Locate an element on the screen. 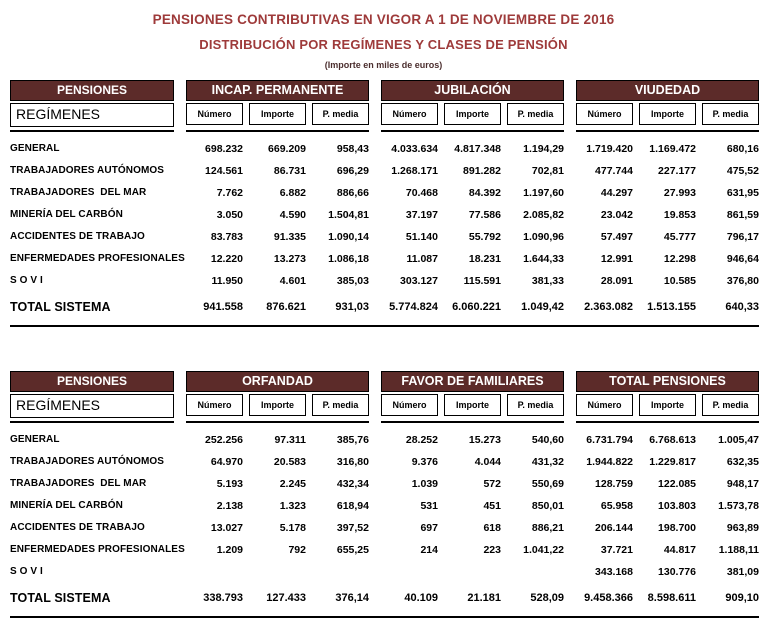 This screenshot has height=621, width=767. value-cell: 206.144 is located at coordinates (614, 527).